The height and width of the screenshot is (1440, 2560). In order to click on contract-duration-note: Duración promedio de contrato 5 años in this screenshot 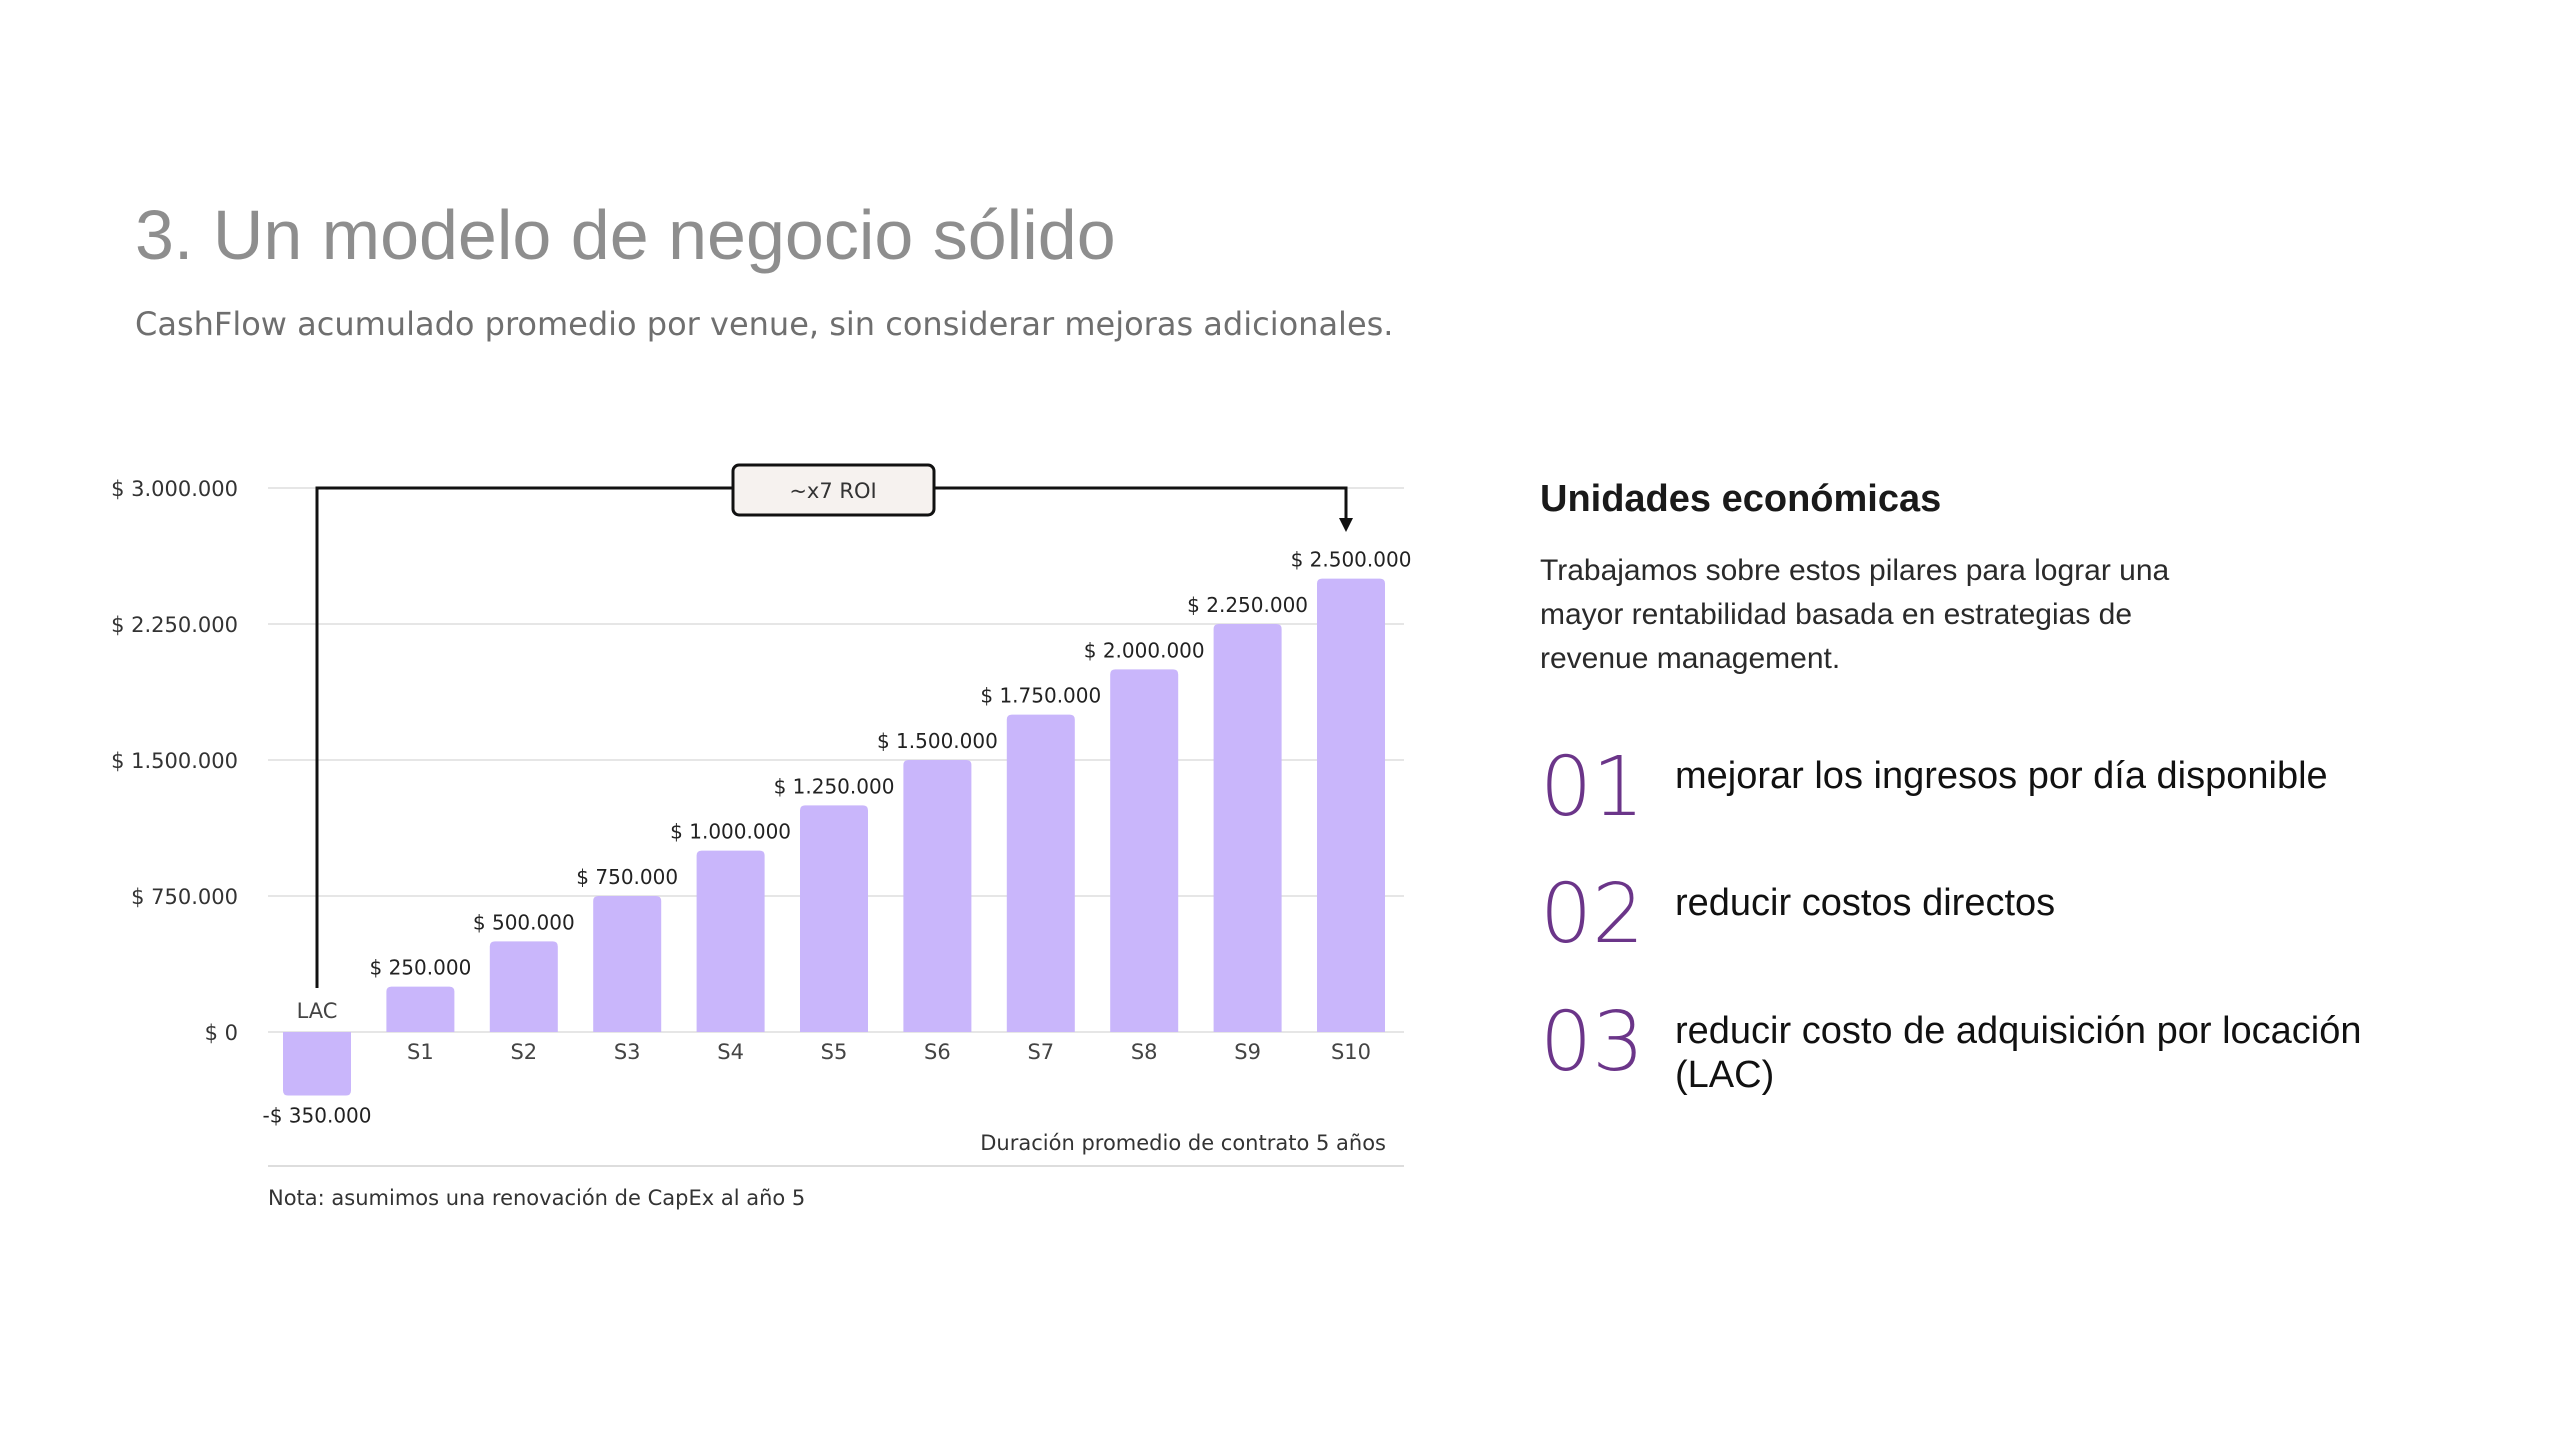, I will do `click(1183, 1143)`.